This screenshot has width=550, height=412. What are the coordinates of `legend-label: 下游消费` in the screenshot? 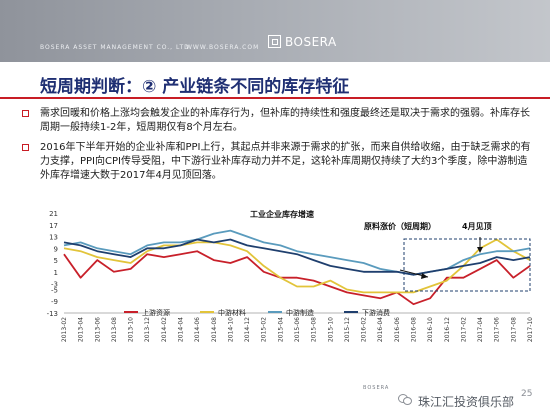 It's located at (376, 312).